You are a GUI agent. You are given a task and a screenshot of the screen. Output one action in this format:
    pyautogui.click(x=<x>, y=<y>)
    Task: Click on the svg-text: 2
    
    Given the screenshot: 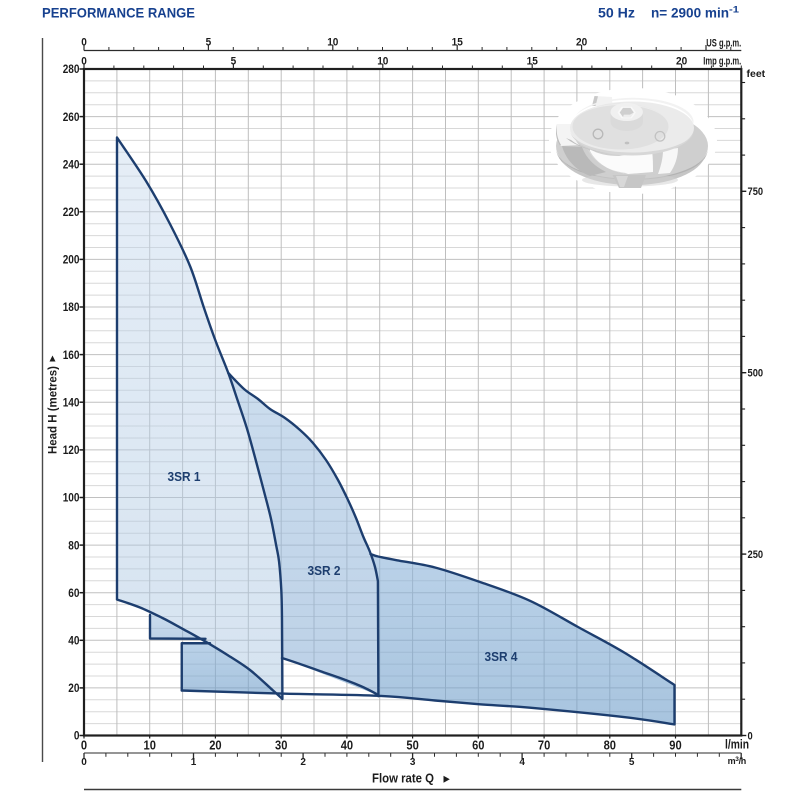 What is the action you would take?
    pyautogui.click(x=303, y=762)
    